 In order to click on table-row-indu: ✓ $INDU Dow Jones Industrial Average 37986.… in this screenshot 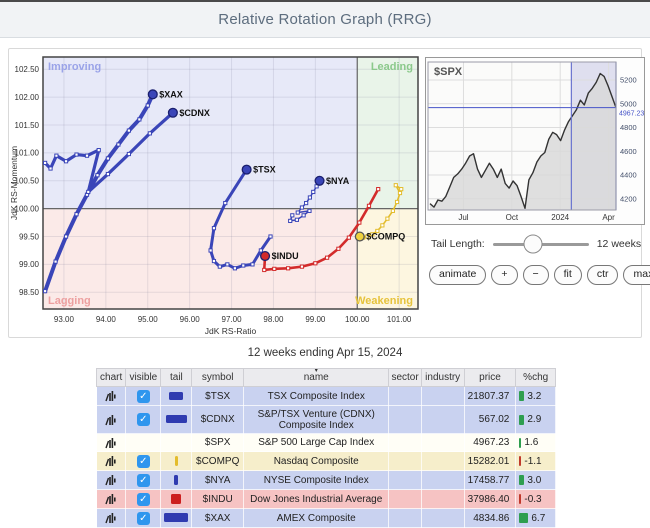, I will do `click(326, 499)`.